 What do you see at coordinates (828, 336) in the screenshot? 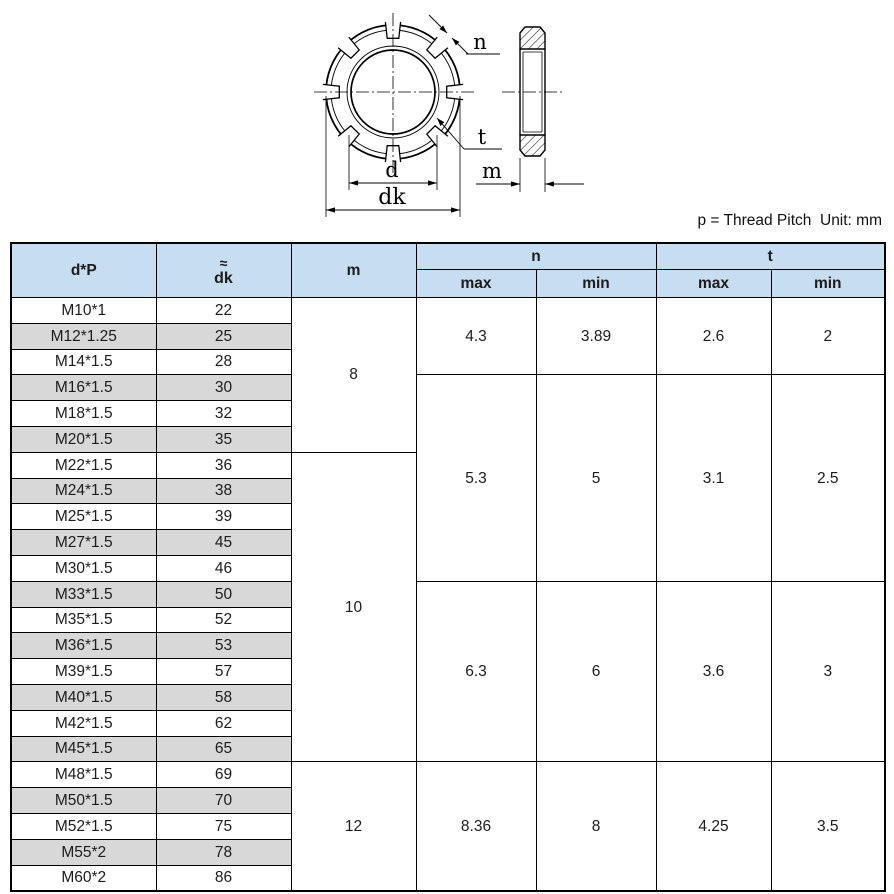
I see `cell-t-min: 2` at bounding box center [828, 336].